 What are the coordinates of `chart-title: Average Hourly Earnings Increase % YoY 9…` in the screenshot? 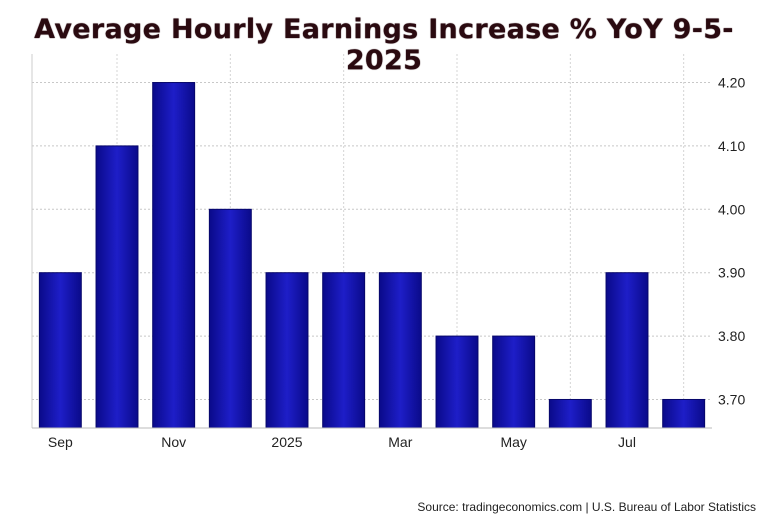 It's located at (384, 45).